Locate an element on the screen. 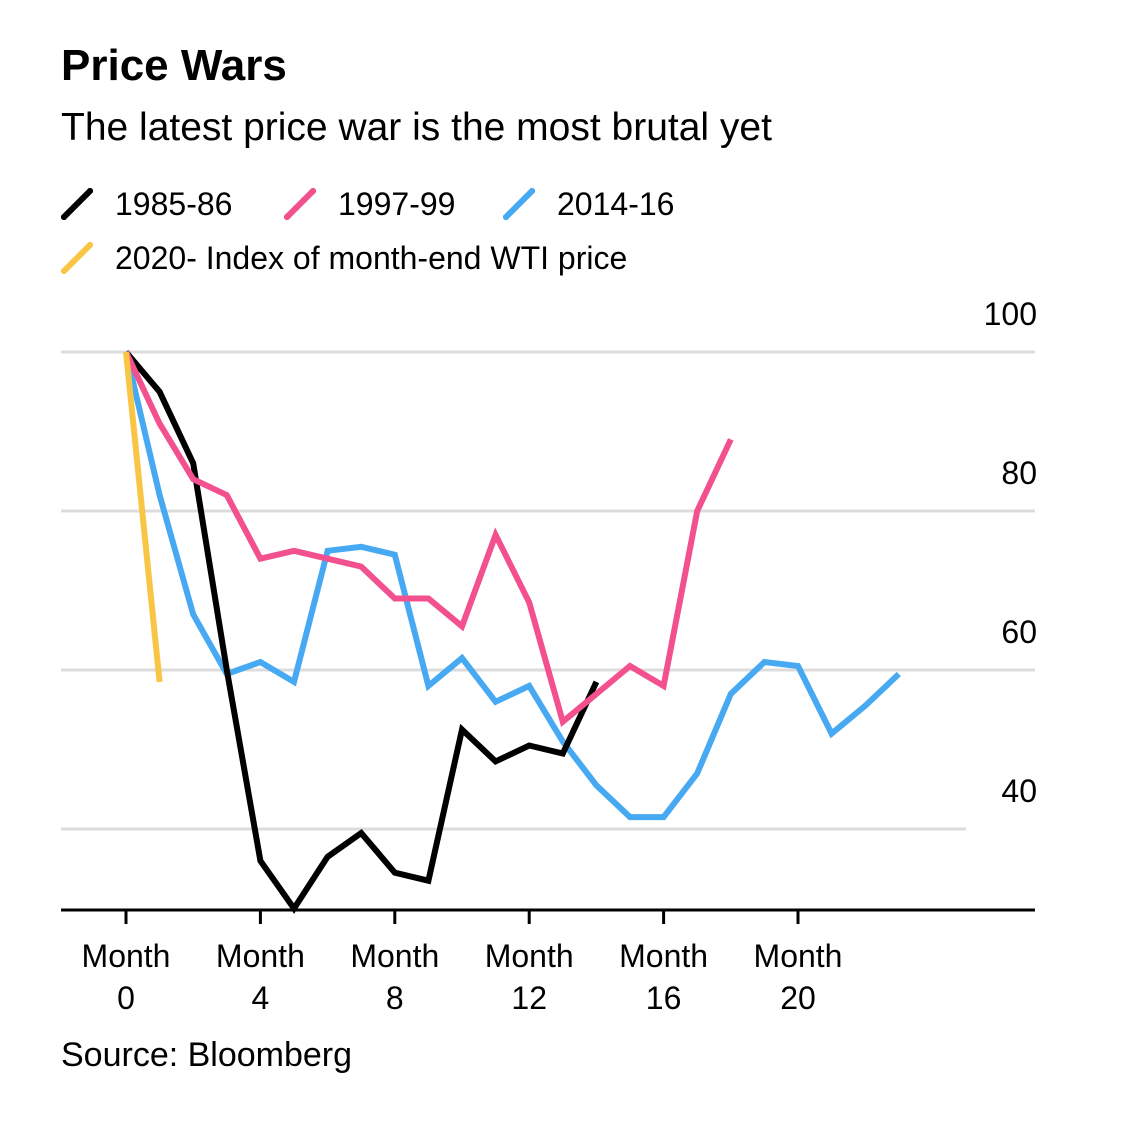 The height and width of the screenshot is (1123, 1125). legend-item-1997-99: 1997-99 is located at coordinates (369, 204).